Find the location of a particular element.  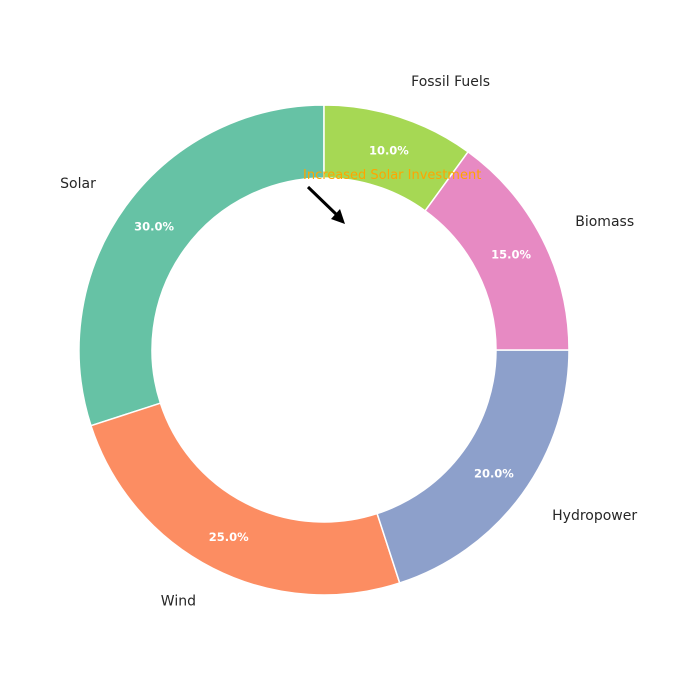

annotation-text: Increased Solar Investment is located at coordinates (392, 175).